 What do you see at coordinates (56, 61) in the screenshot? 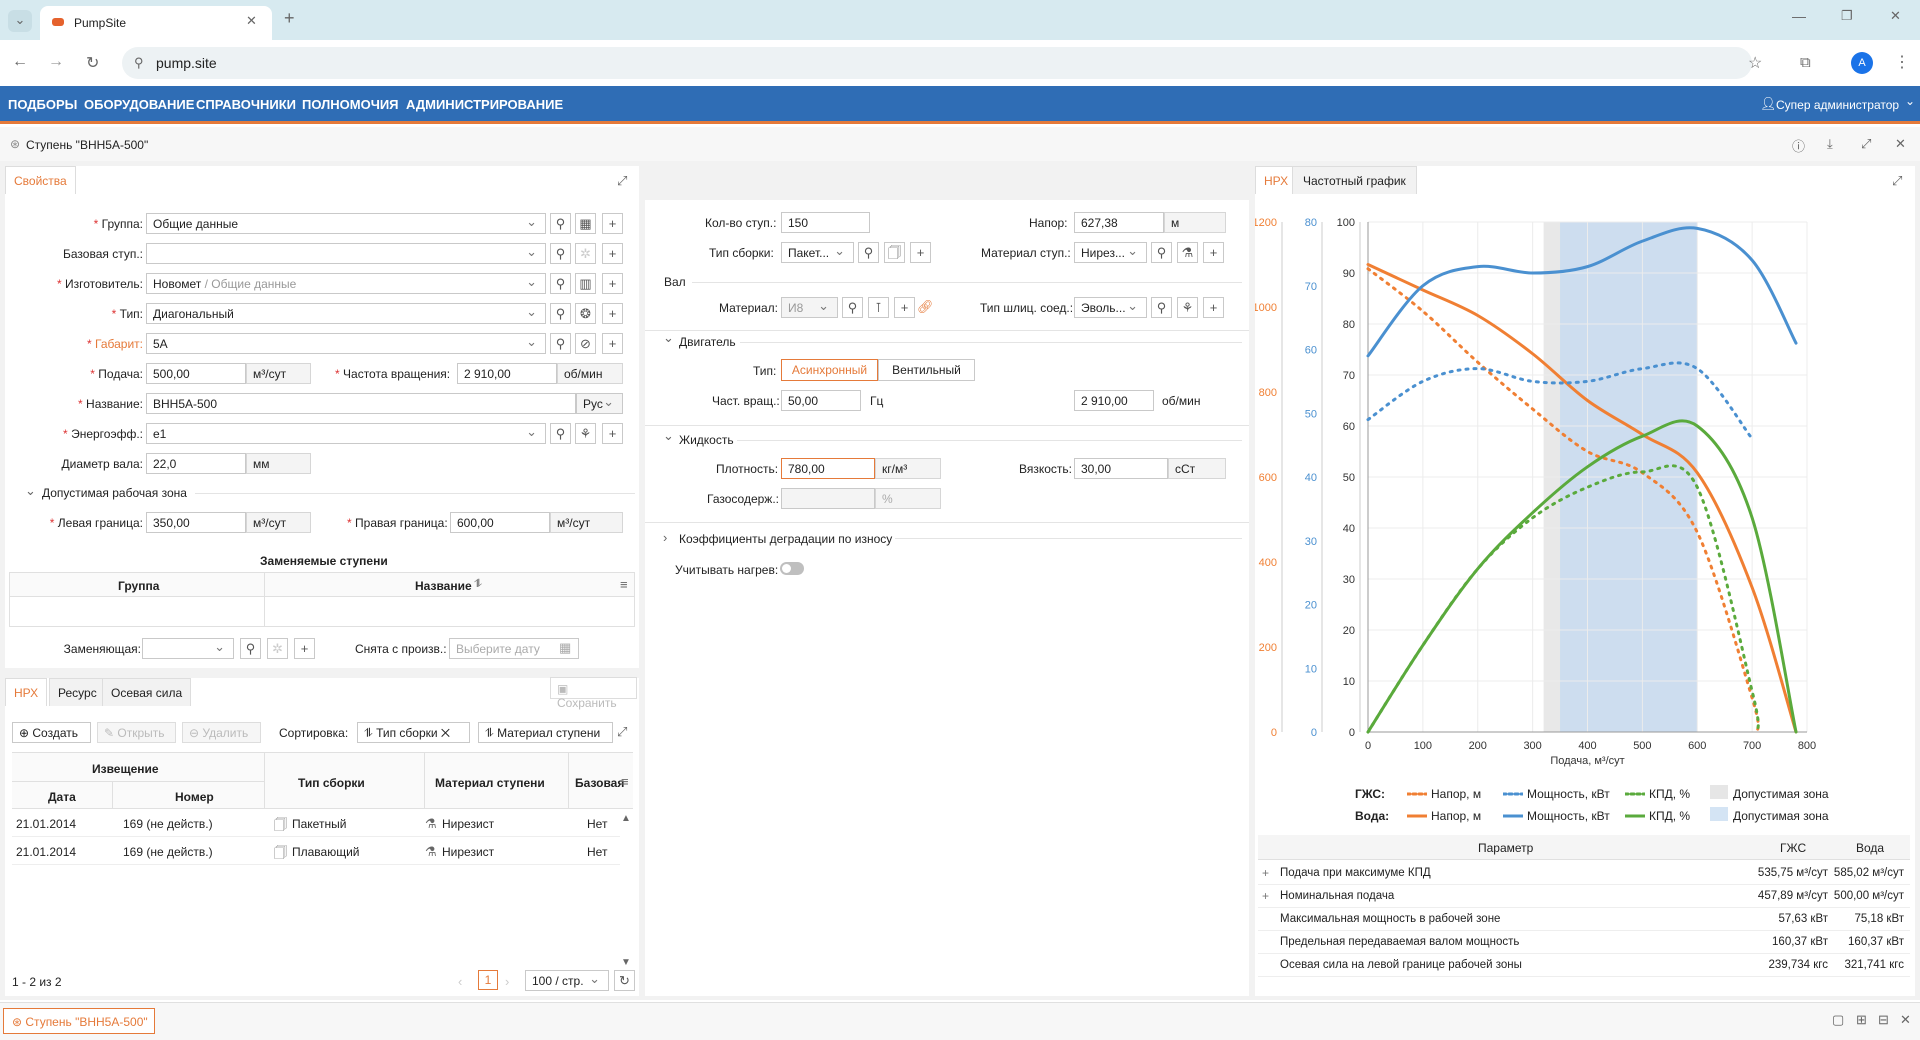
I see `forward-icon: →` at bounding box center [56, 61].